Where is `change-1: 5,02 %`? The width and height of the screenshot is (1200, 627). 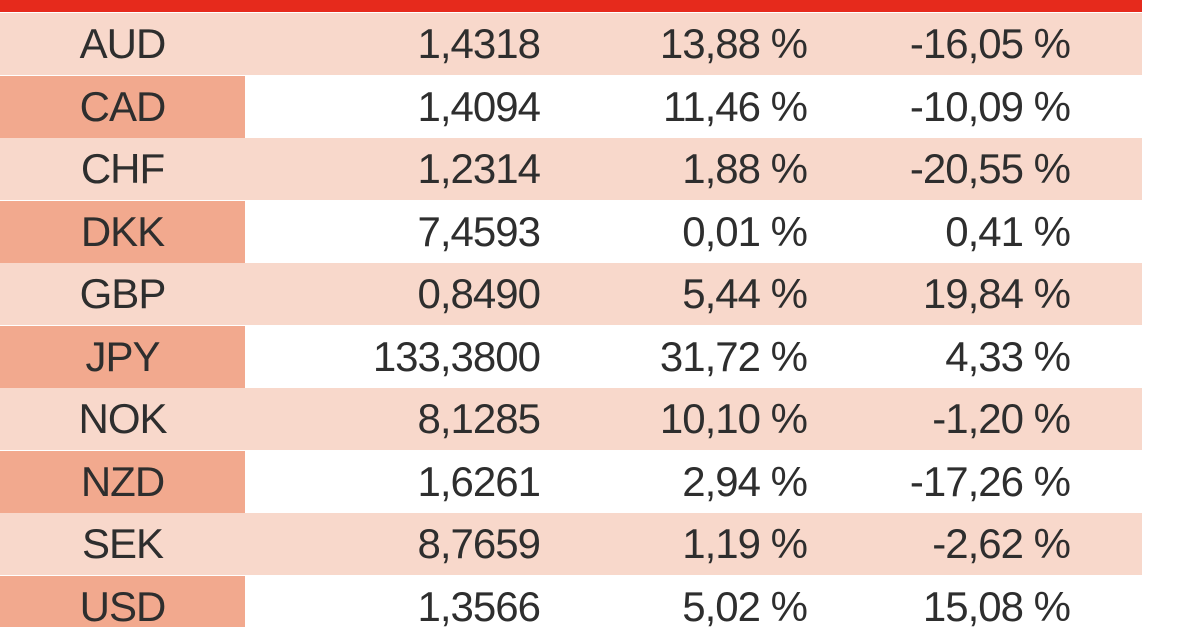
change-1: 5,02 % is located at coordinates (745, 604).